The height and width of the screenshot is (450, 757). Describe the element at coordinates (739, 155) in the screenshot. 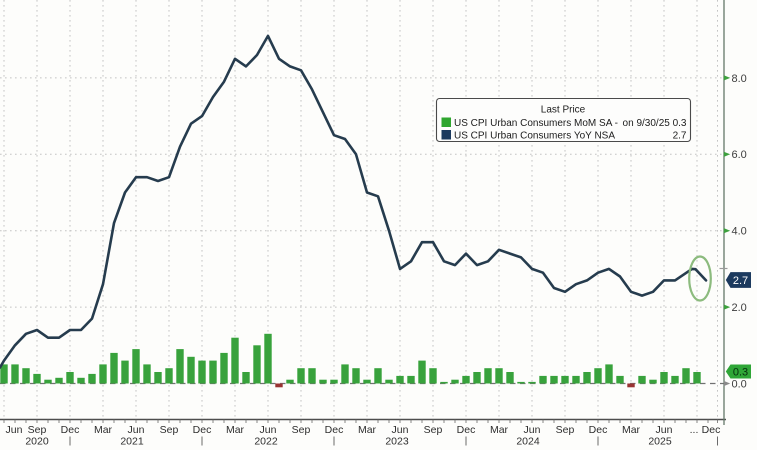

I see `svg-text: 6.0` at that location.